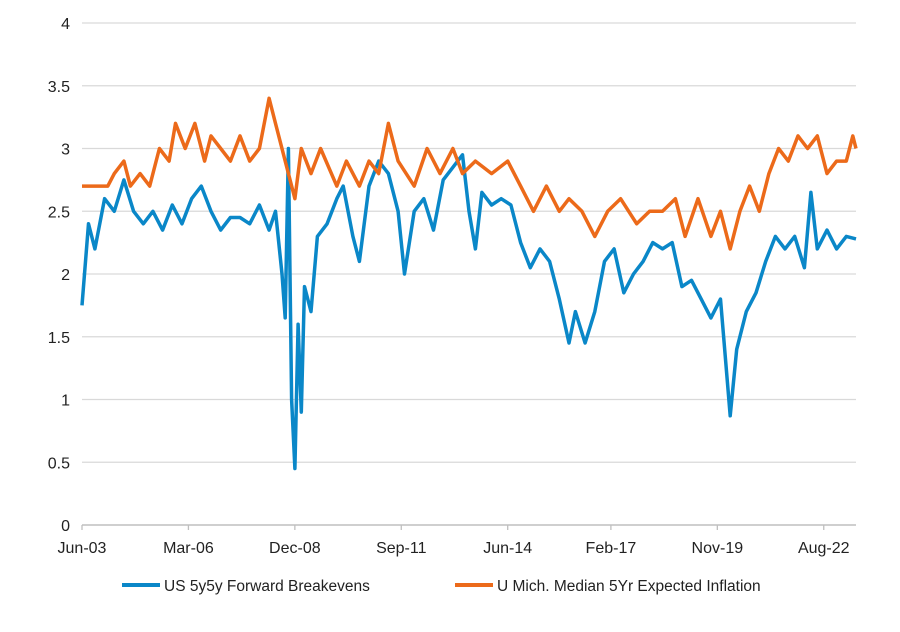 This screenshot has height=632, width=900. Describe the element at coordinates (59, 212) in the screenshot. I see `y-tick-label: 2.5` at that location.